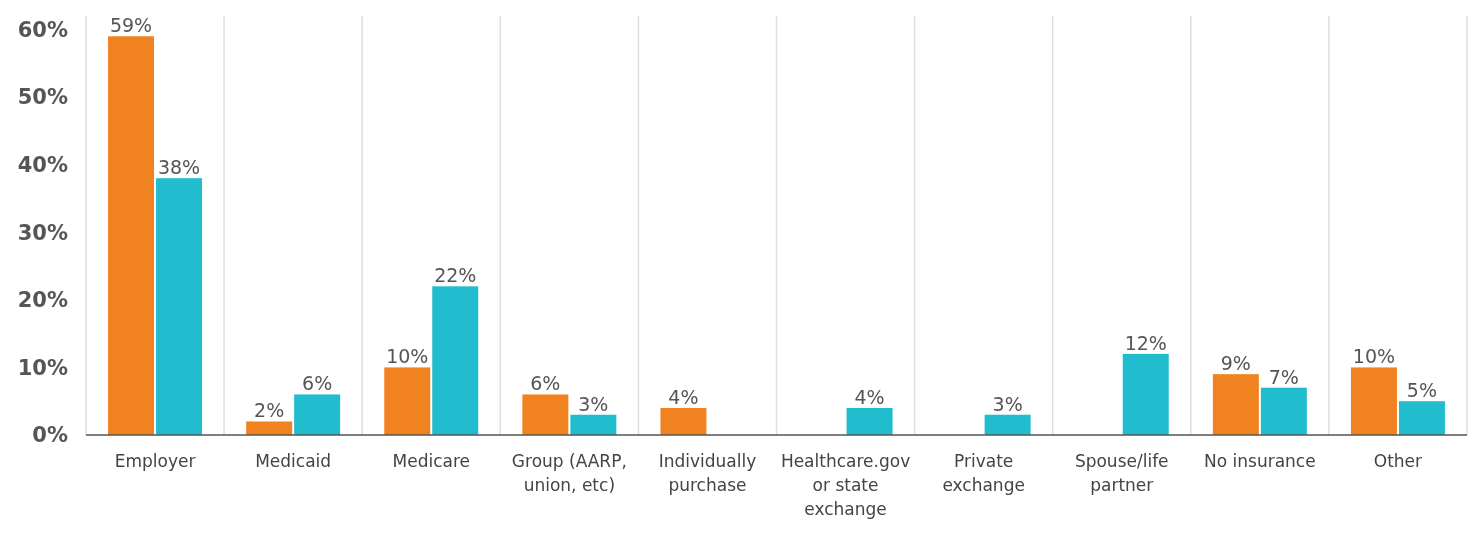  What do you see at coordinates (131, 25) in the screenshot?
I see `data-label: 59%` at bounding box center [131, 25].